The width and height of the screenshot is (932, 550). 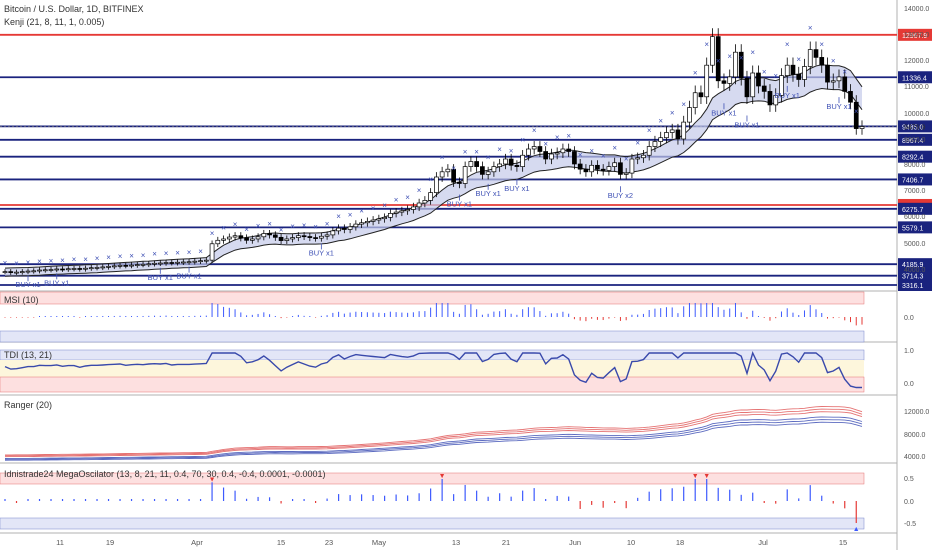 I want to click on time-tick-label: 13, so click(x=456, y=542).